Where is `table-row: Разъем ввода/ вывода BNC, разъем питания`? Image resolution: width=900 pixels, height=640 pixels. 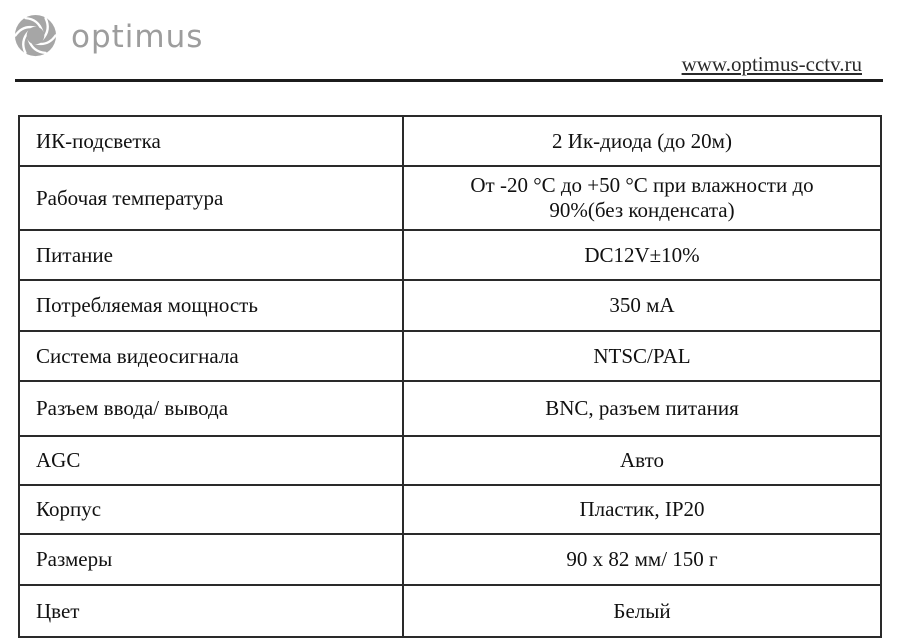 table-row: Разъем ввода/ вывода BNC, разъем питания is located at coordinates (450, 408).